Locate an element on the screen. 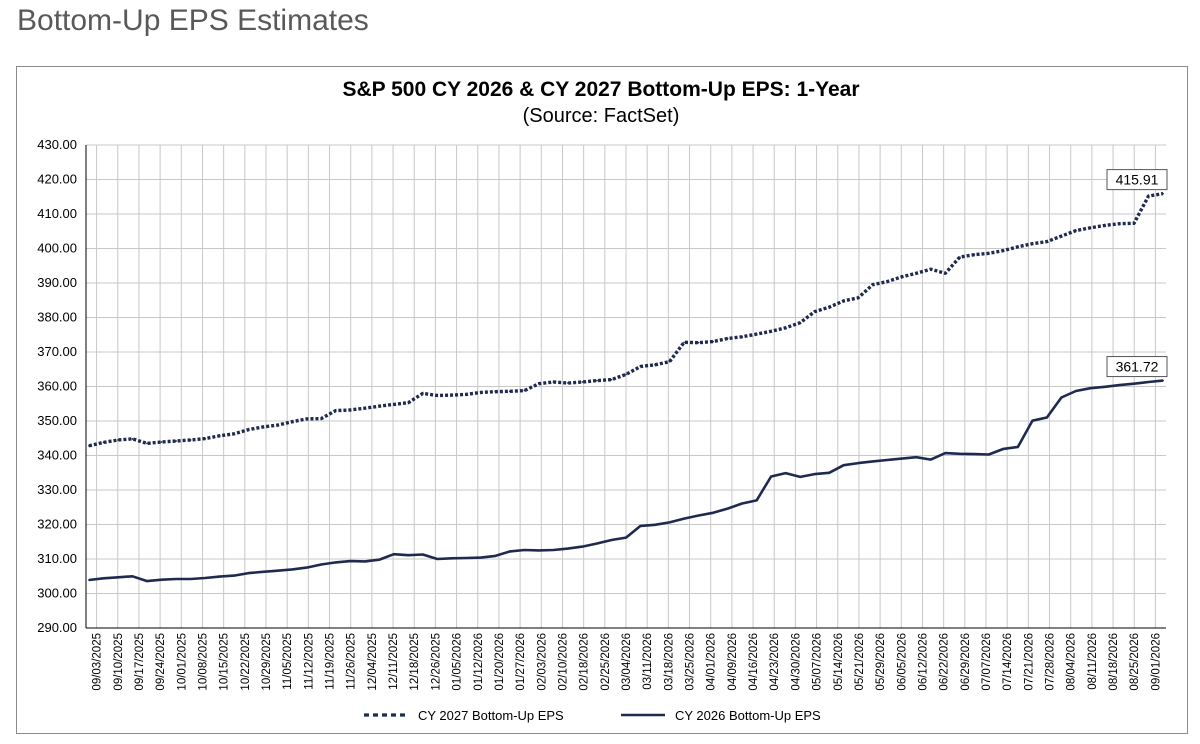  x-tick-label: 06/12/2026 is located at coordinates (923, 662).